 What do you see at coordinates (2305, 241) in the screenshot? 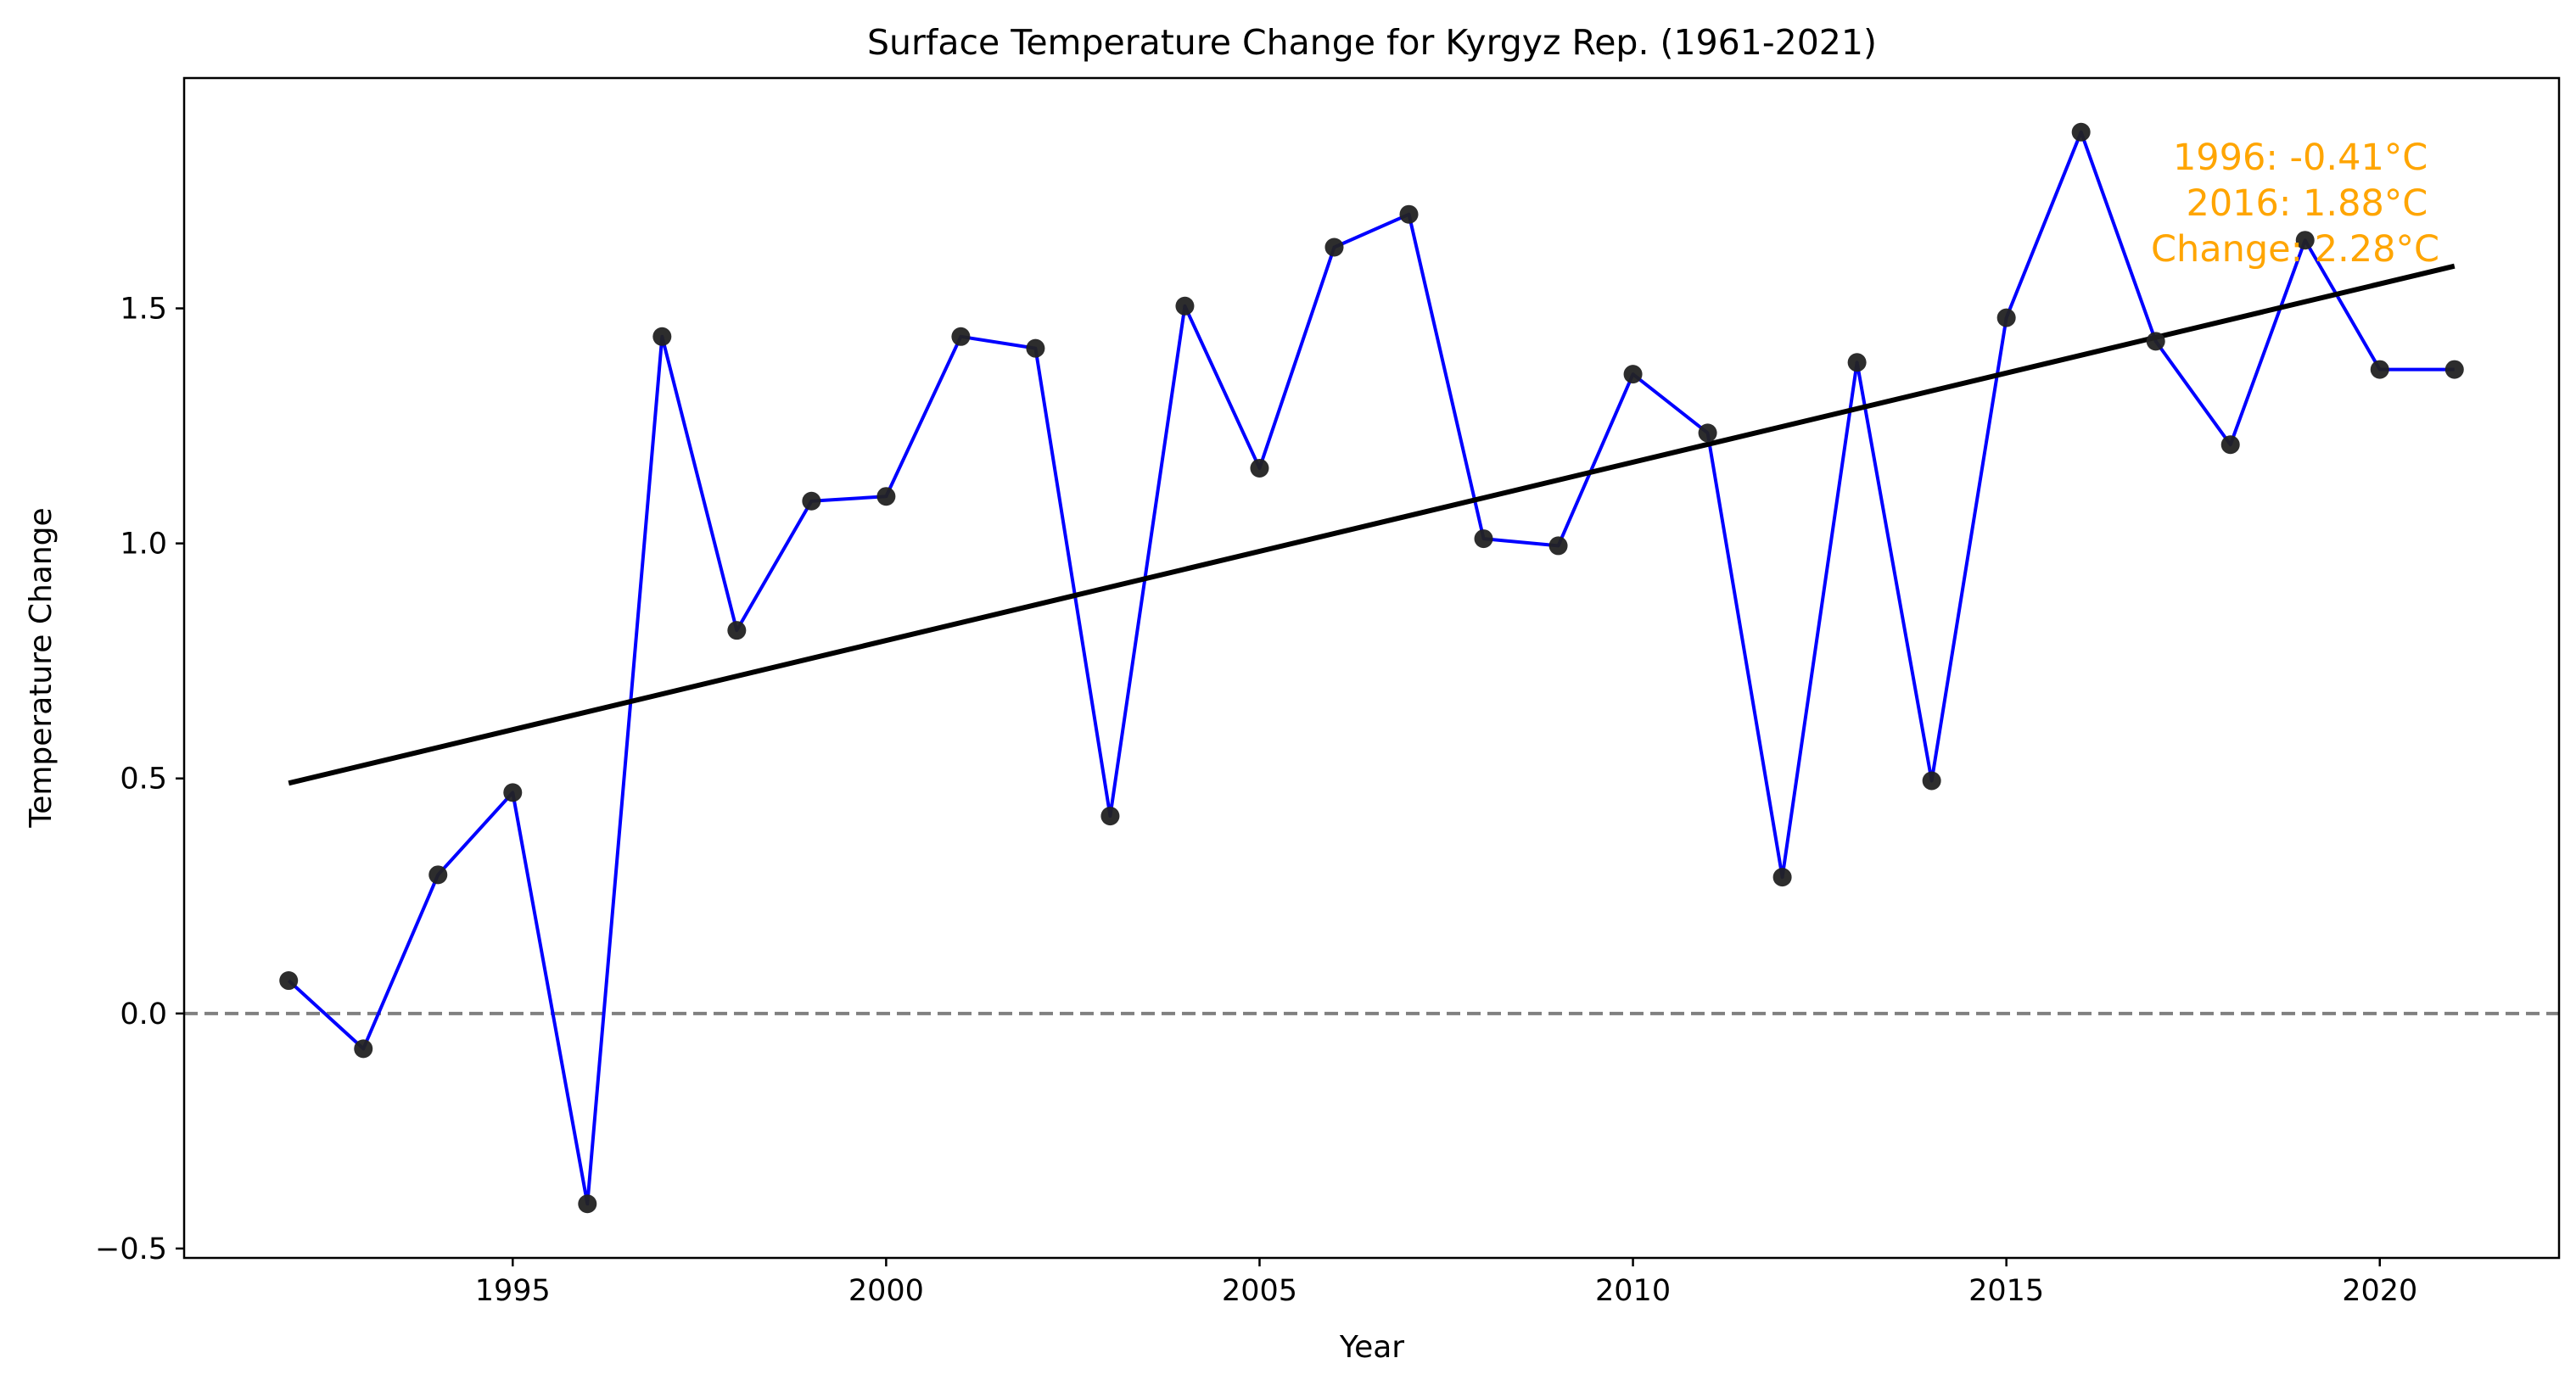
I see `data-point-2019` at bounding box center [2305, 241].